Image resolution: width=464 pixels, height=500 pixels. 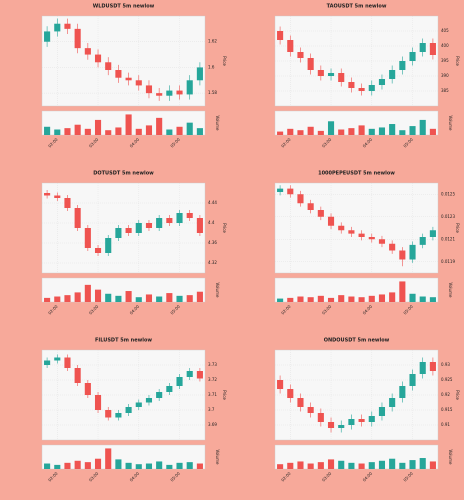 What do you see at coordinates (212, 92) in the screenshot?
I see `y-tick-label: 1.58` at bounding box center [212, 92].